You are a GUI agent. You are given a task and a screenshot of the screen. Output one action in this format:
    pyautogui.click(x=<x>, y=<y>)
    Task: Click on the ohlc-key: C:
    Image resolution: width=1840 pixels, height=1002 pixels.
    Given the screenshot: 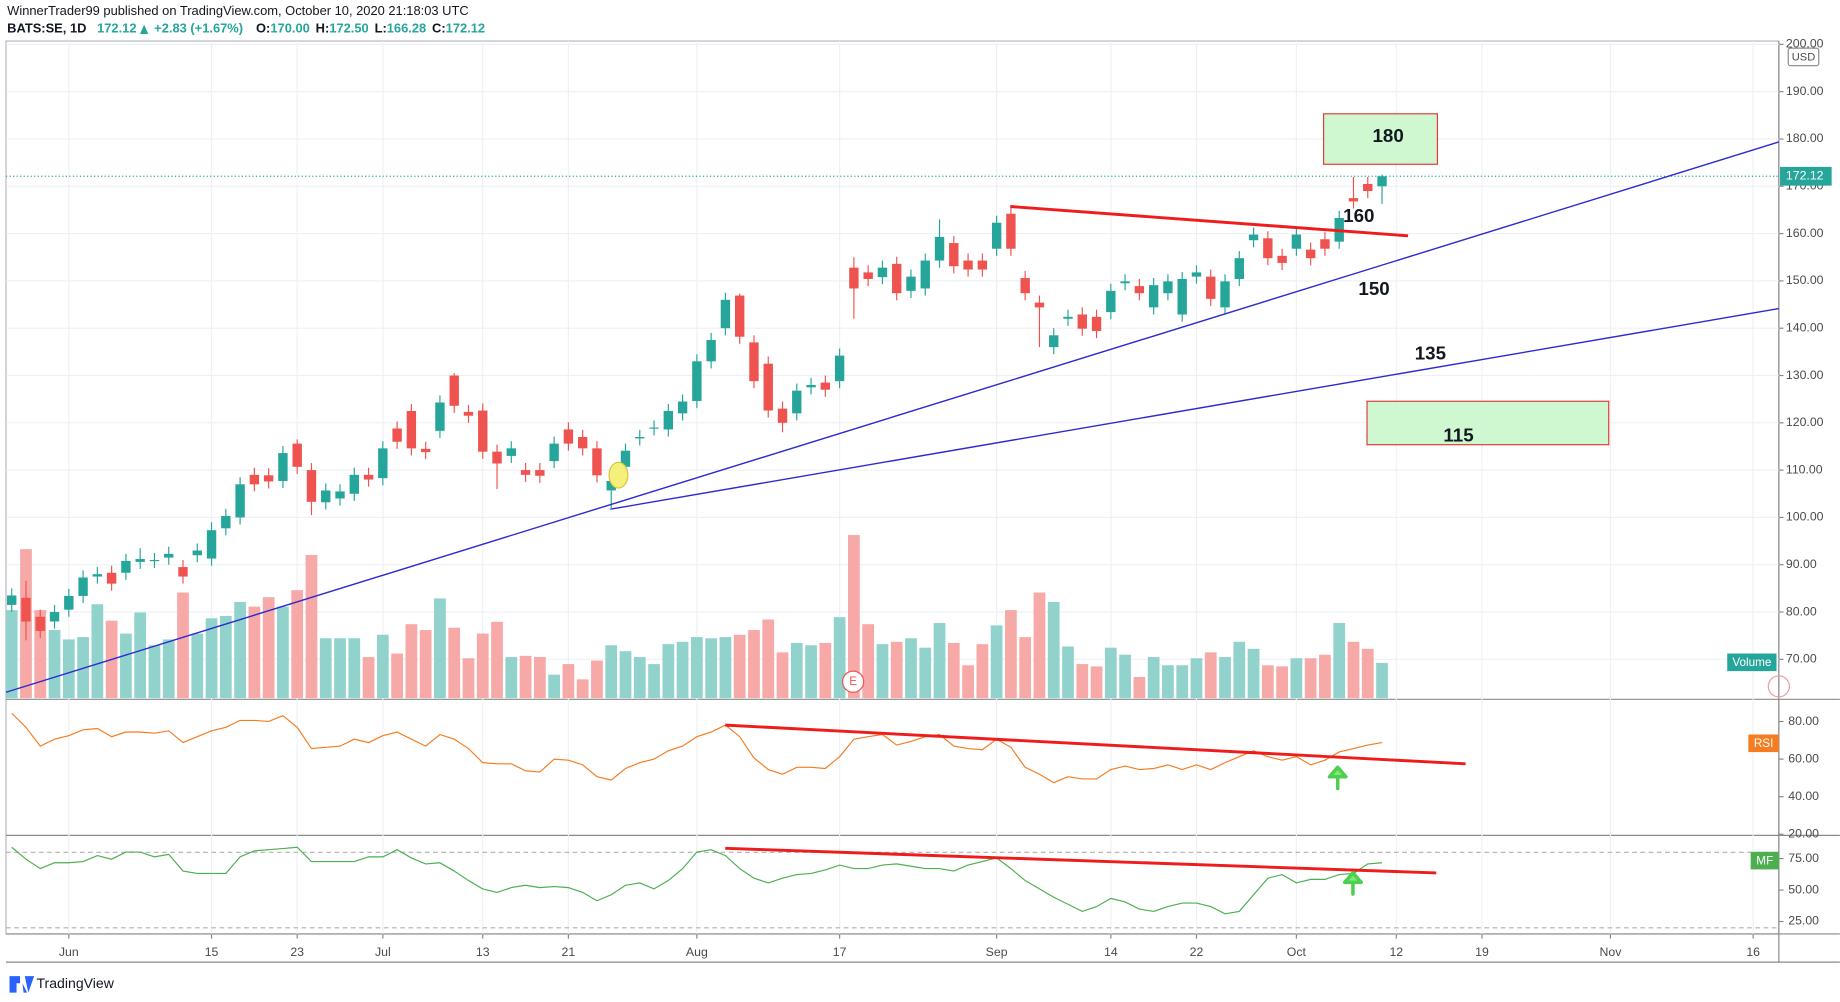 What is the action you would take?
    pyautogui.click(x=439, y=28)
    